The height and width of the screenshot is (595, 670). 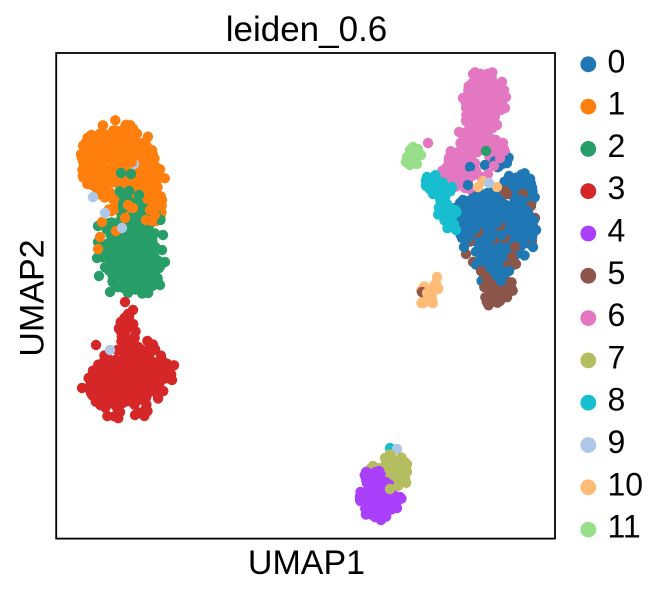 I want to click on svg-text: 1, so click(x=617, y=104).